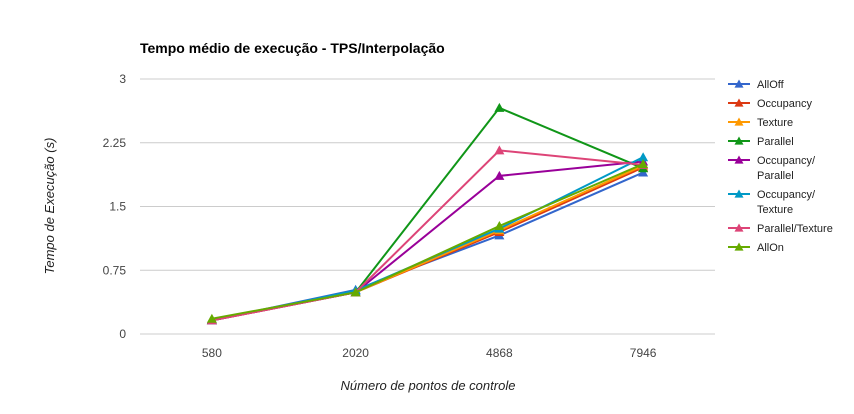 The width and height of the screenshot is (854, 414). What do you see at coordinates (795, 229) in the screenshot?
I see `legend-label: Parallel/Texture` at bounding box center [795, 229].